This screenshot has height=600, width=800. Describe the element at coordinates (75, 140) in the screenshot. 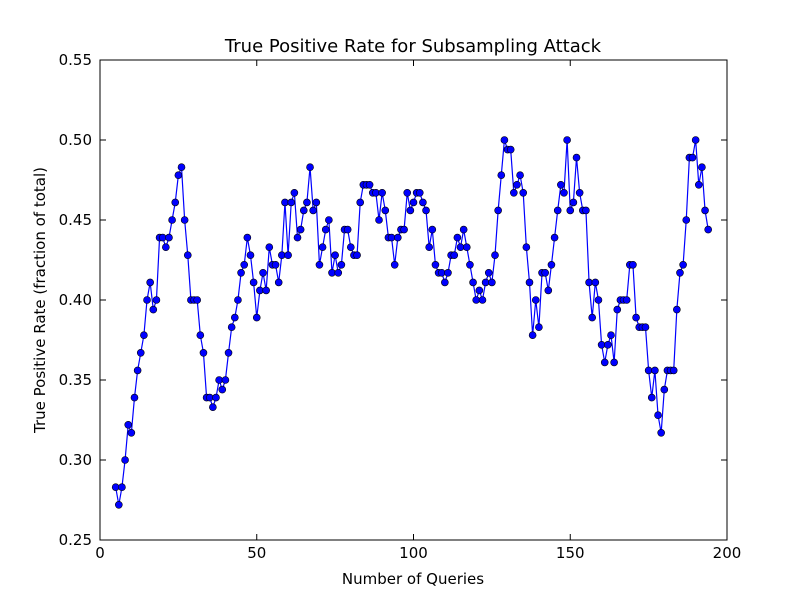

I see `y-tick-label: 0.50` at that location.